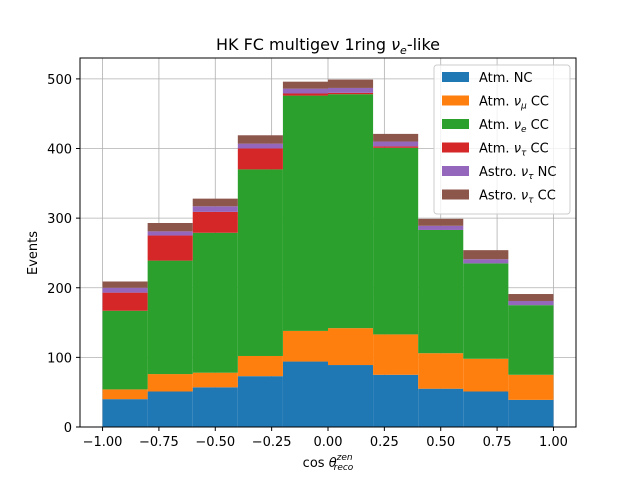 The width and height of the screenshot is (640, 480). Describe the element at coordinates (553, 442) in the screenshot. I see `x-tick-label: 1.00` at that location.